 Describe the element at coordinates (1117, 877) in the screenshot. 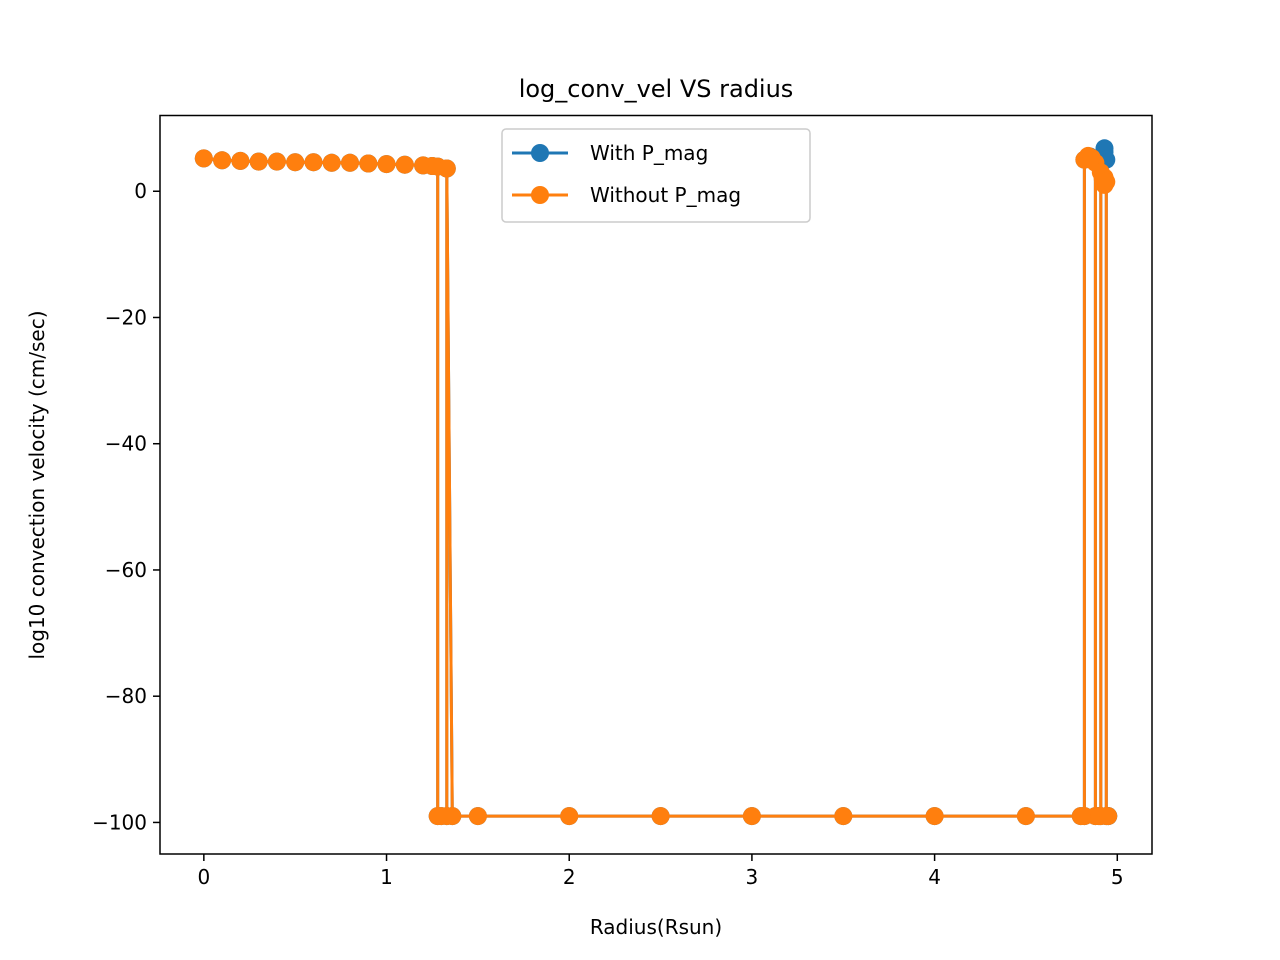

I see `x-tick-label: 5` at that location.